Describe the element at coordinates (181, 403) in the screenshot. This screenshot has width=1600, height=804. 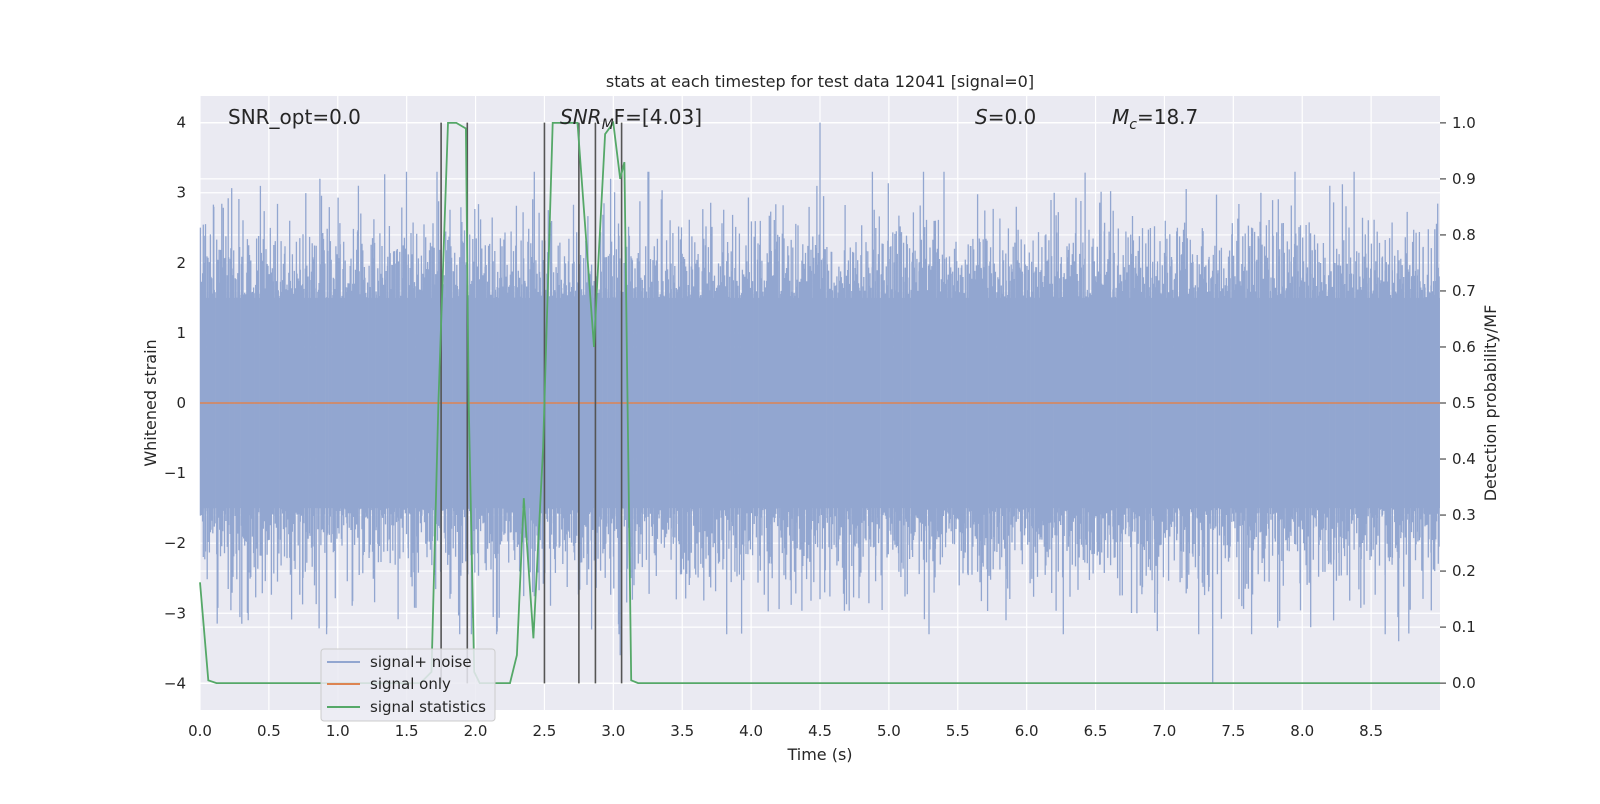
I see `y-tick-label: 0` at that location.